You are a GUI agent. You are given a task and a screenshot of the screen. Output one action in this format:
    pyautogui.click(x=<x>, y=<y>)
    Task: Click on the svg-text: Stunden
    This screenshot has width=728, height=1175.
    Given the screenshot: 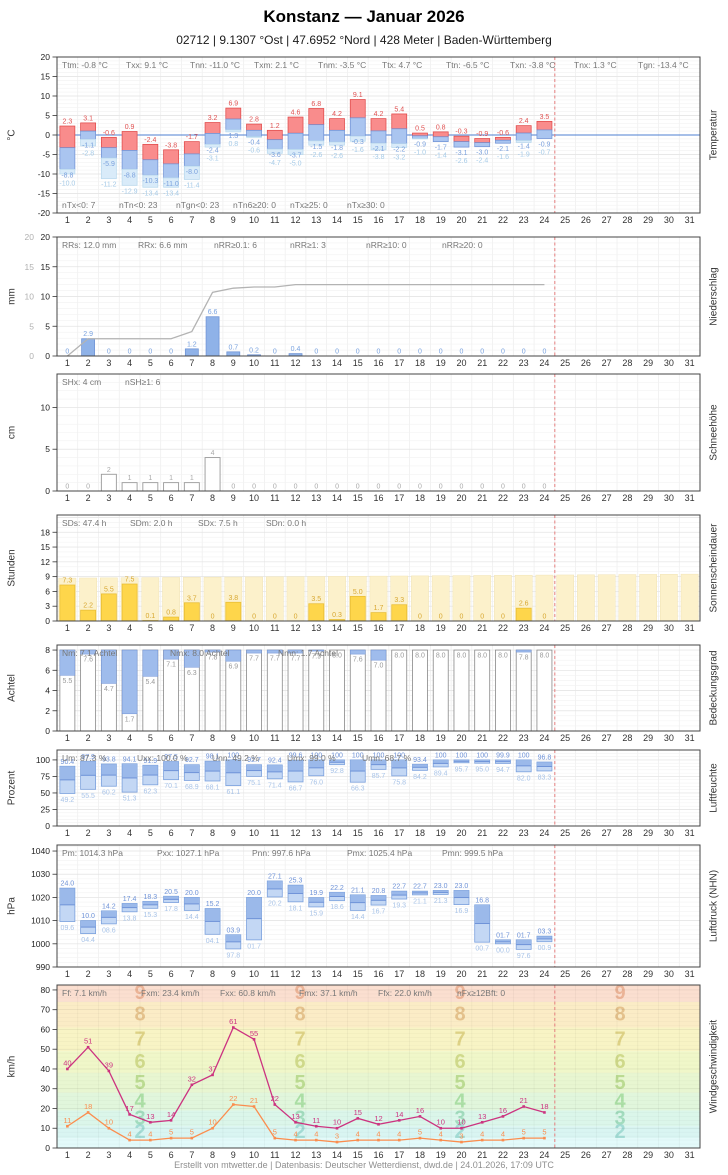 What is the action you would take?
    pyautogui.click(x=12, y=567)
    